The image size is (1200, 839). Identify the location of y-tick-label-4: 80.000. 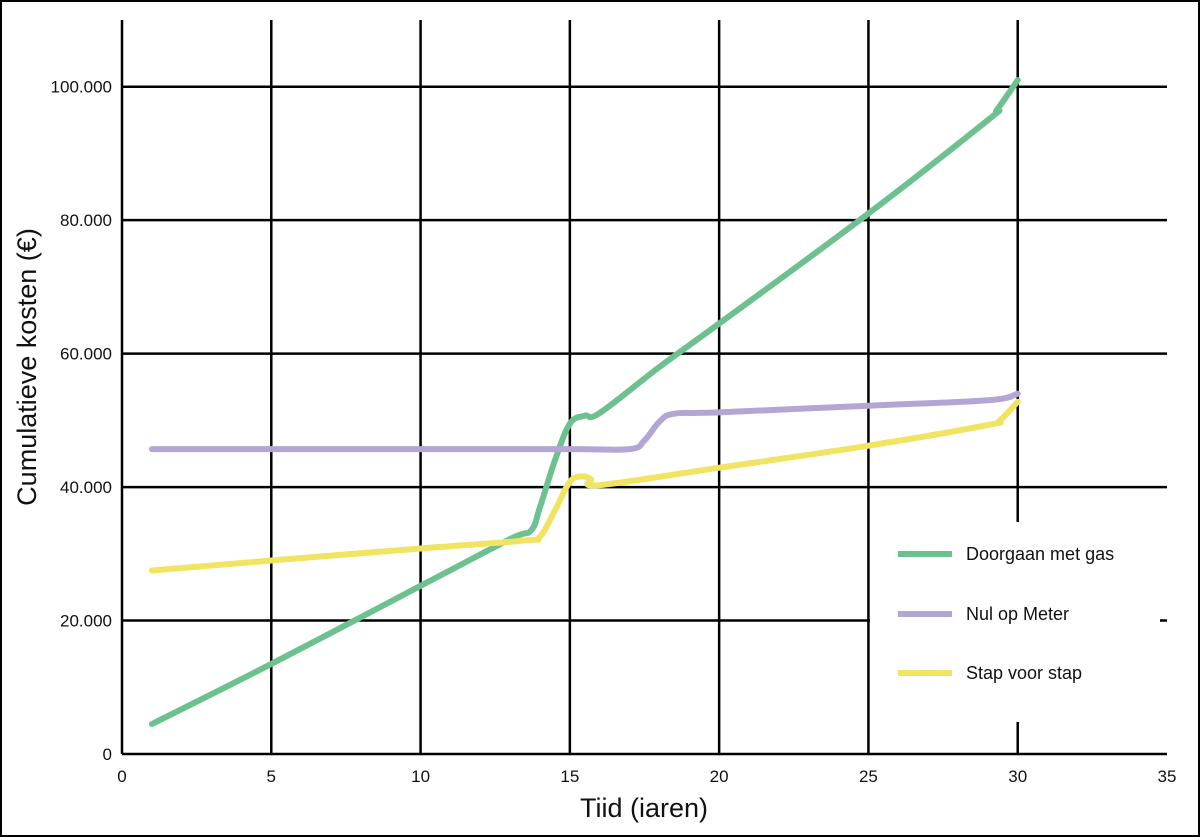
(86, 220).